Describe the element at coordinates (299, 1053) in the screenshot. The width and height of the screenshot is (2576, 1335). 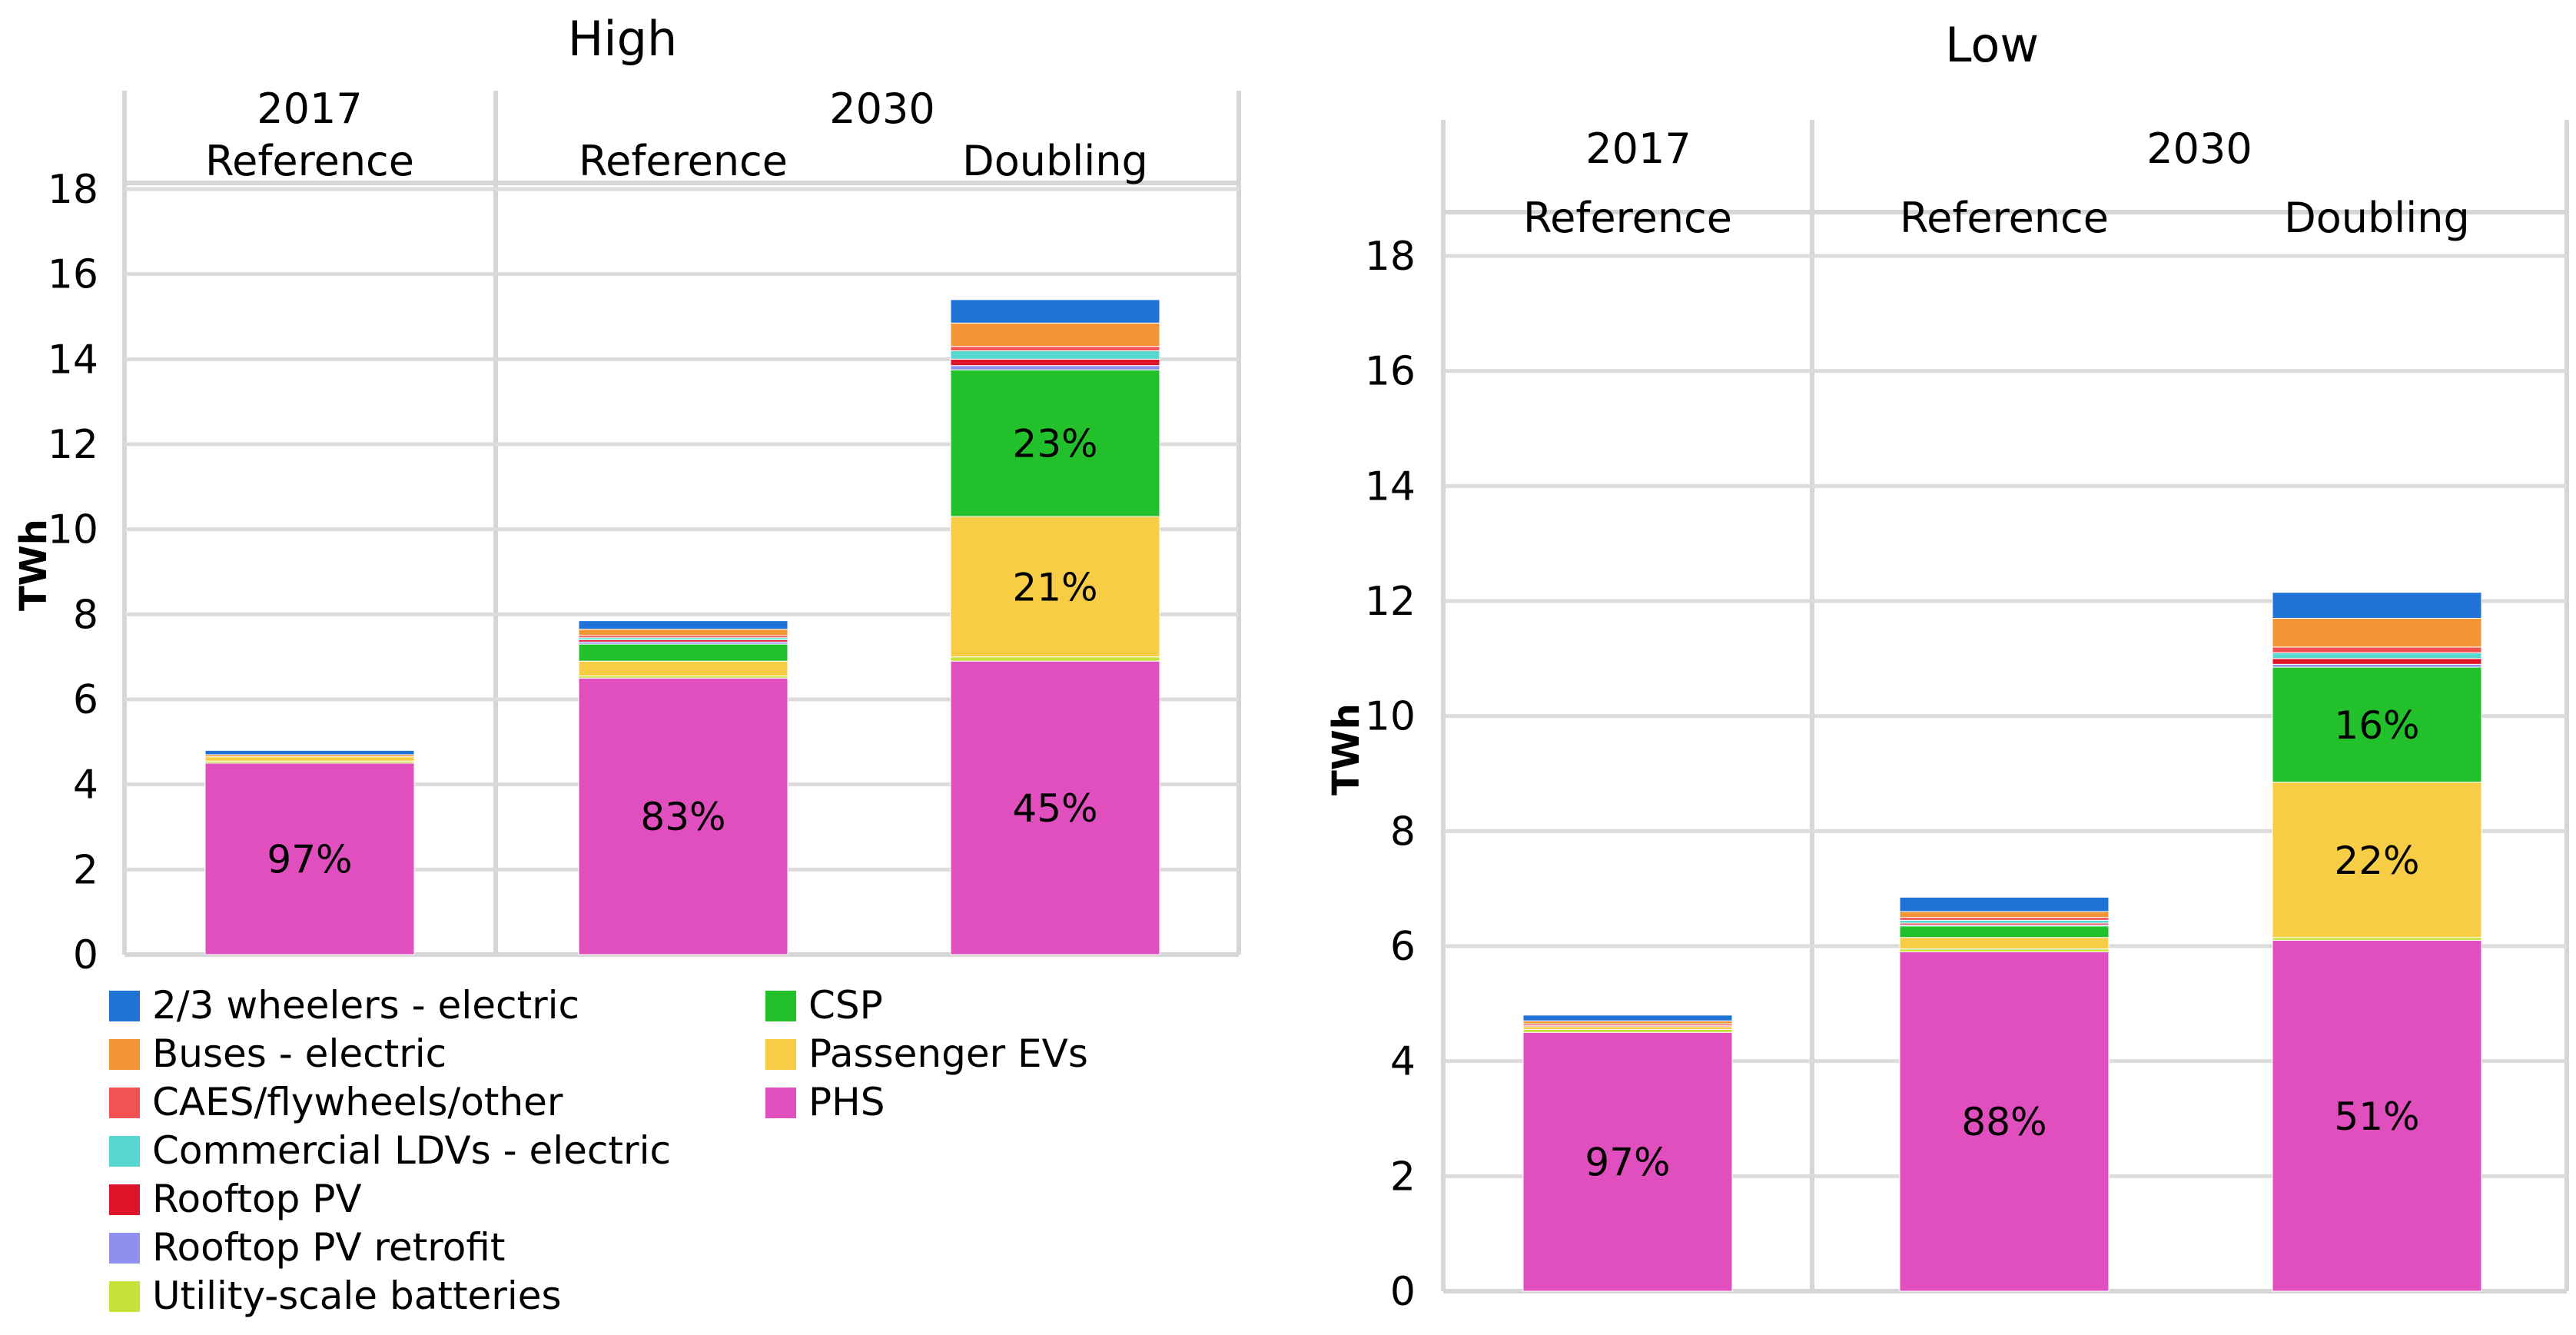
I see `legend-label: Buses - electric` at that location.